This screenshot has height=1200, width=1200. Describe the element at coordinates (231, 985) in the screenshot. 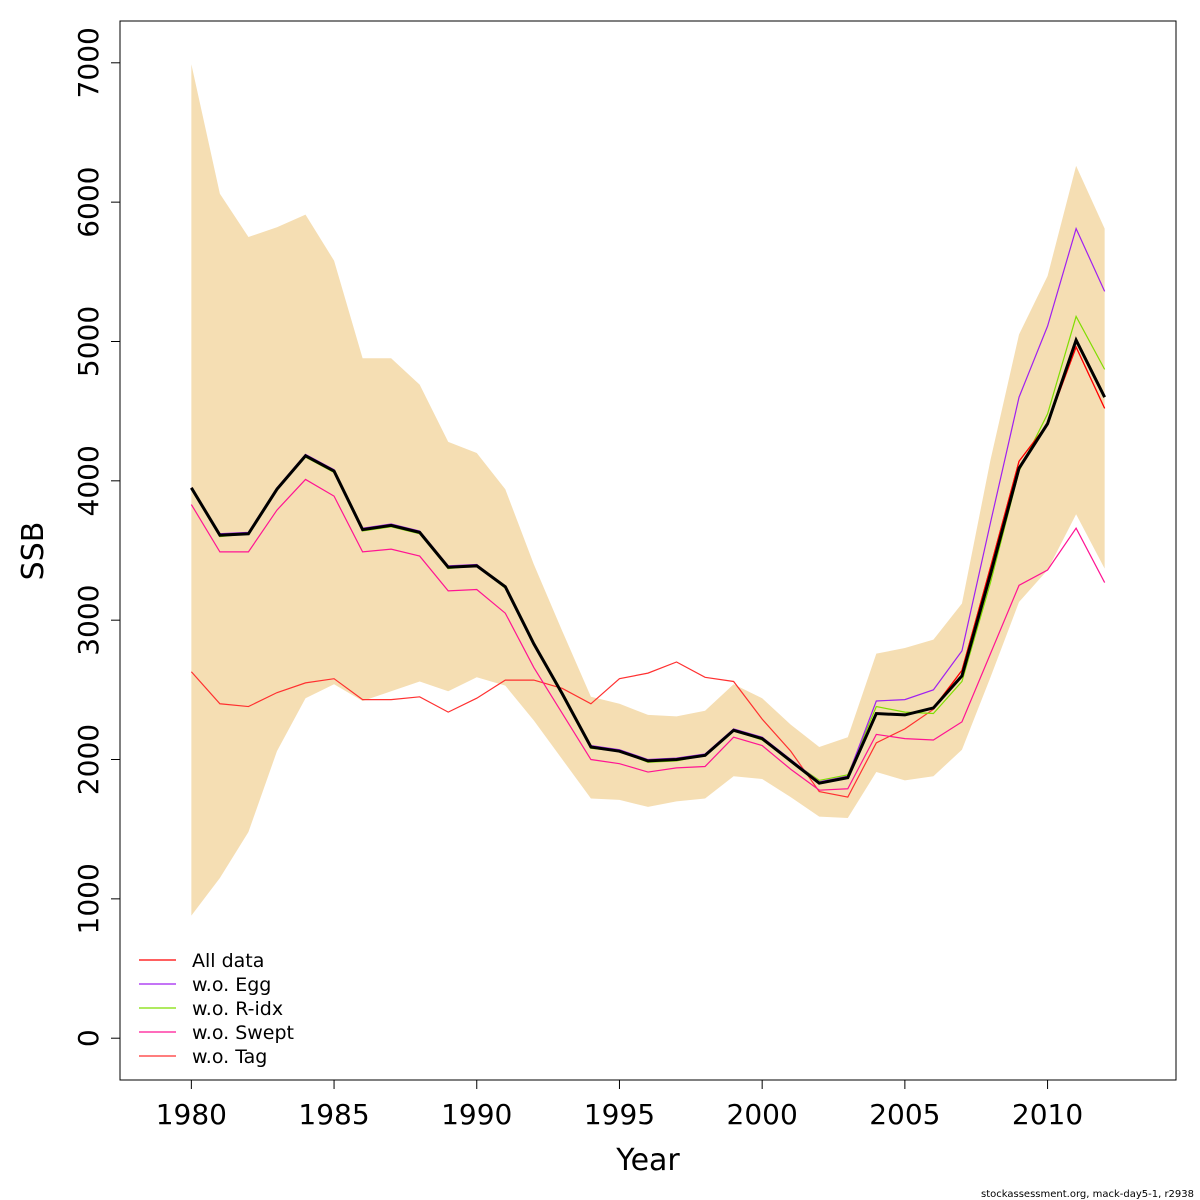

I see `legend-label: w.o. Egg` at that location.